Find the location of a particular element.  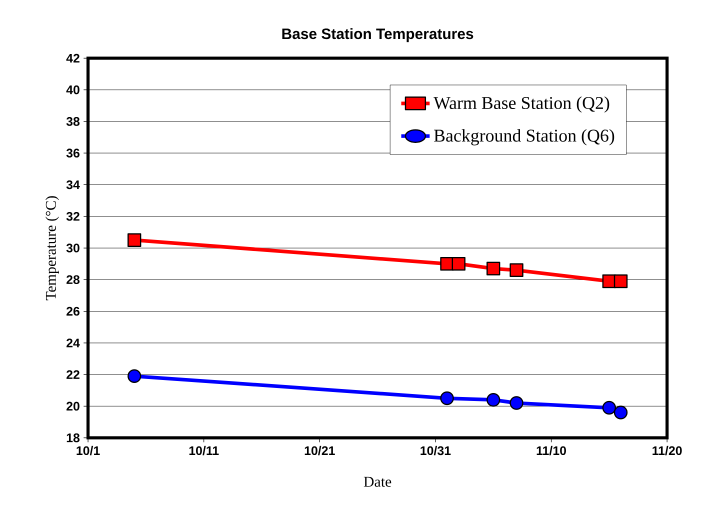

y-tick-label: 30 is located at coordinates (73, 248).